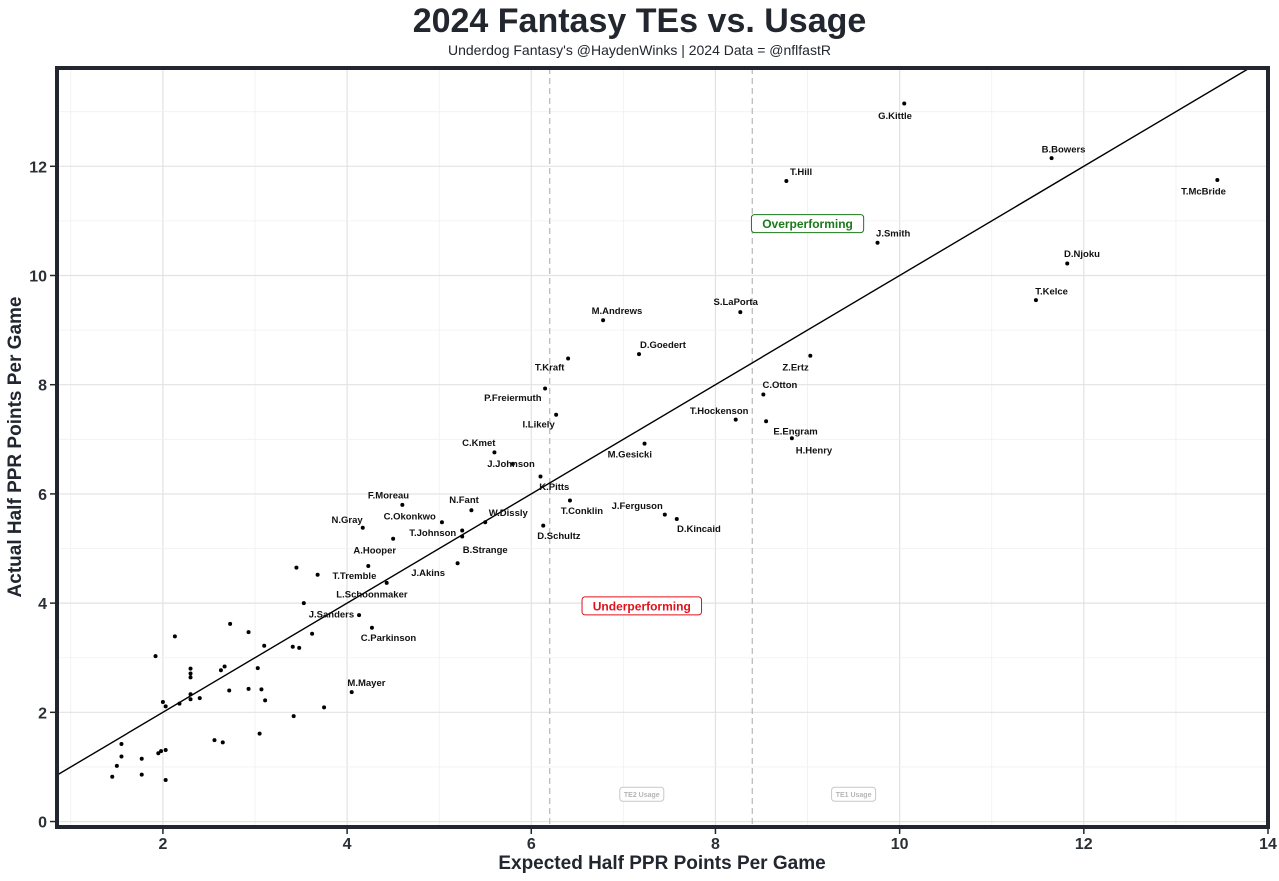  Describe the element at coordinates (895, 116) in the screenshot. I see `point-label: G.Kittle` at that location.